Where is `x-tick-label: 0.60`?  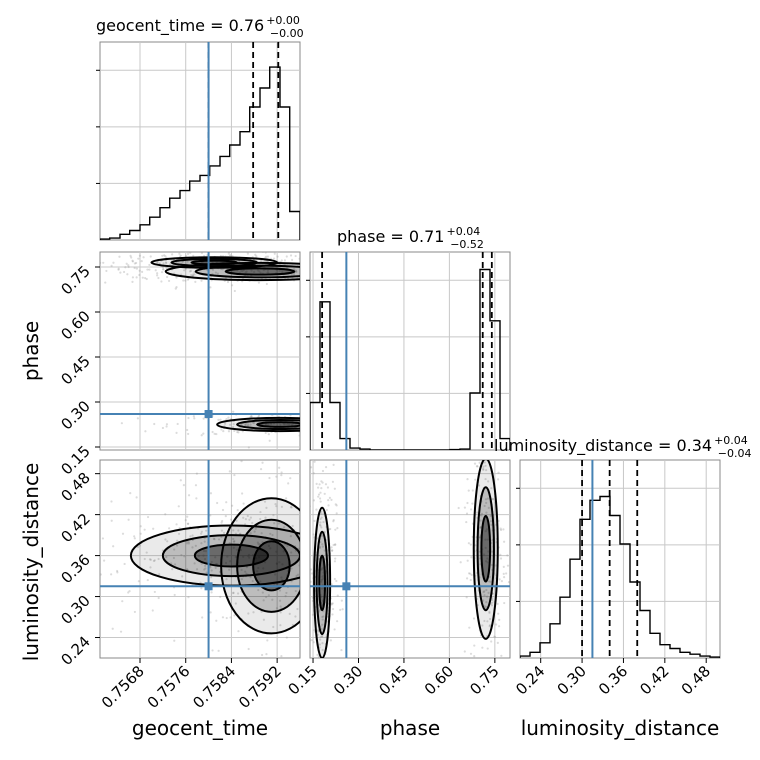
x-tick-label: 0.60 is located at coordinates (439, 680).